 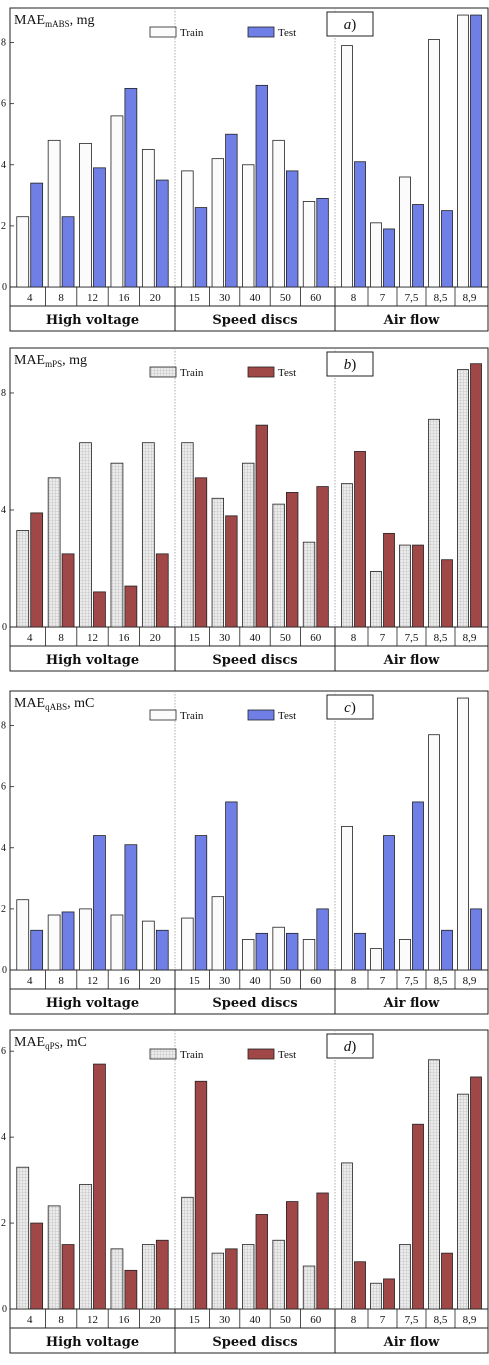 I want to click on panel-label-paren: ), so click(x=353, y=365).